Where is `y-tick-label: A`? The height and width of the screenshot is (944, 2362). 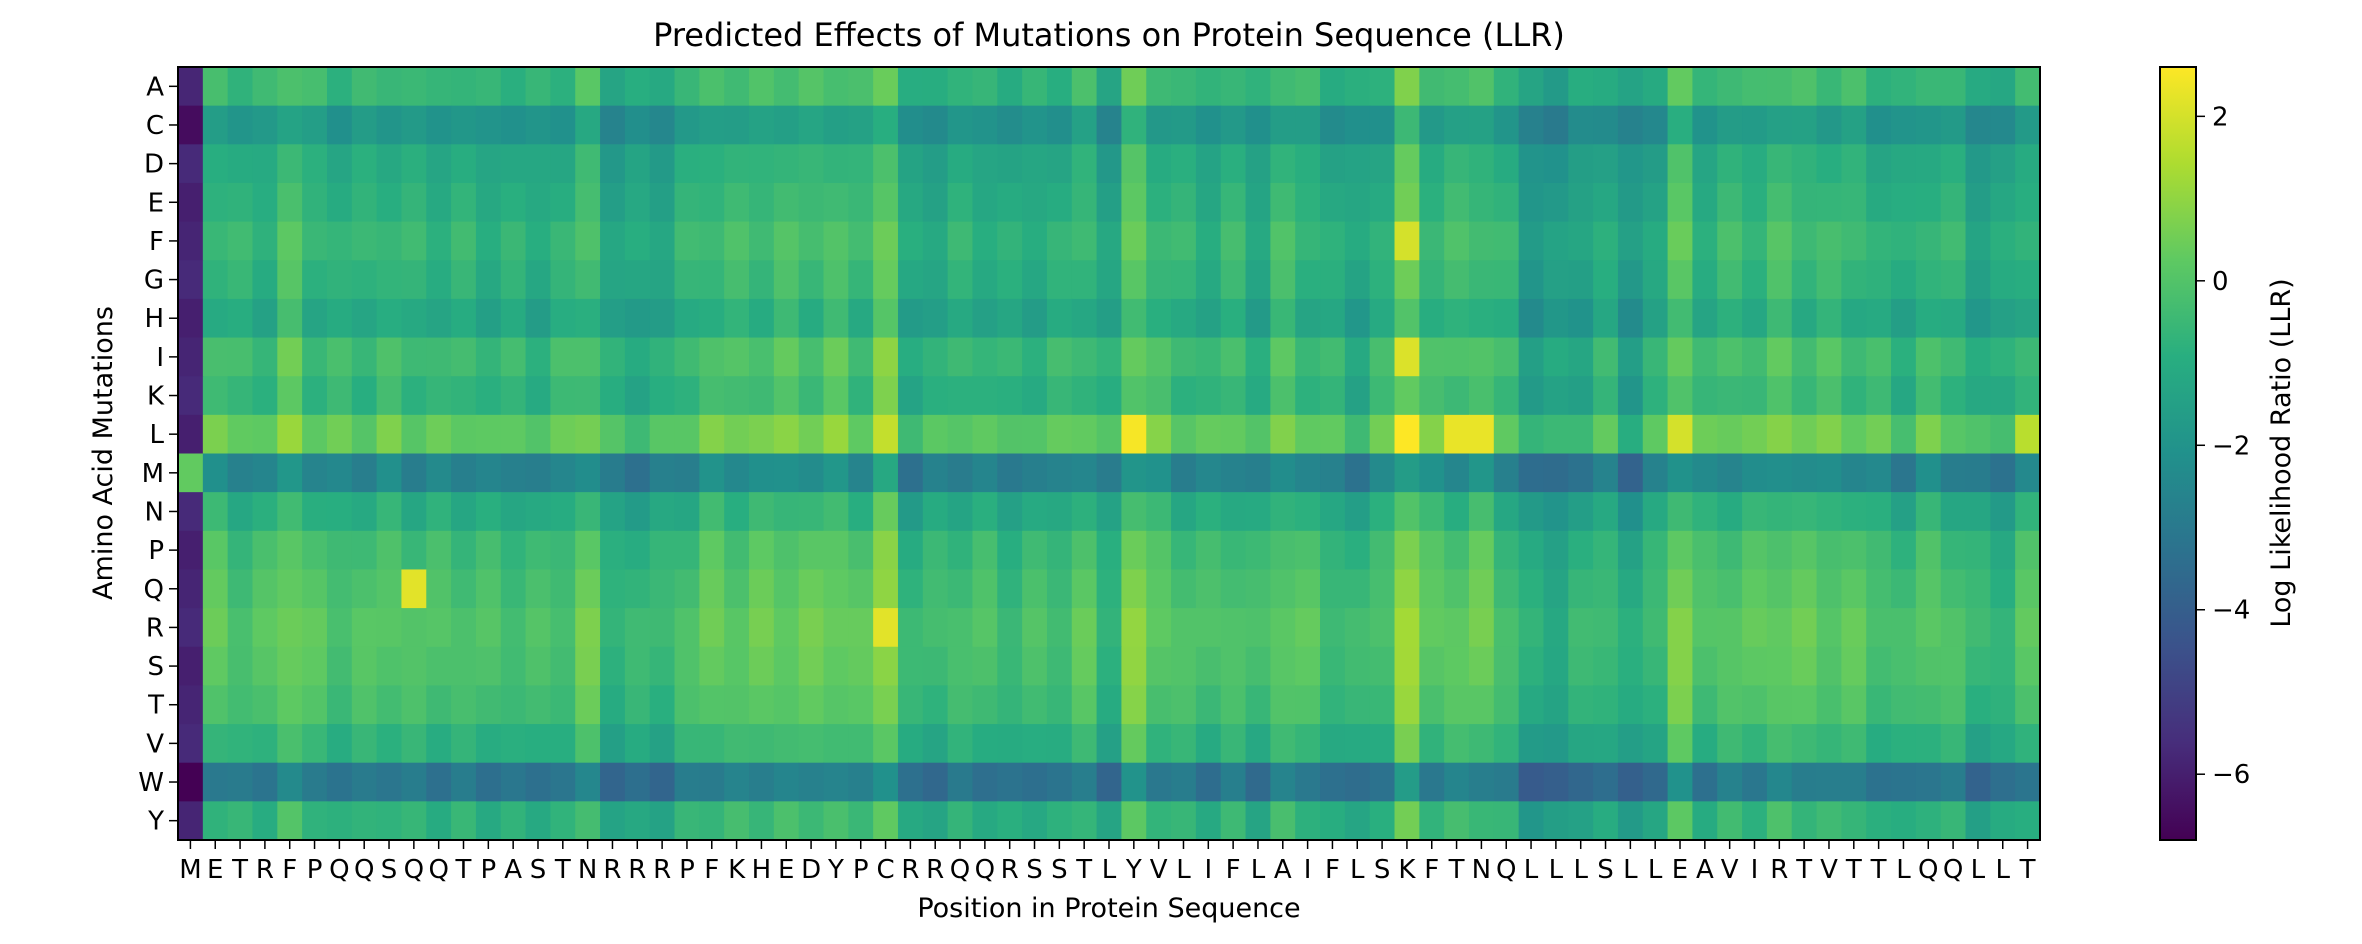
y-tick-label: A is located at coordinates (155, 87).